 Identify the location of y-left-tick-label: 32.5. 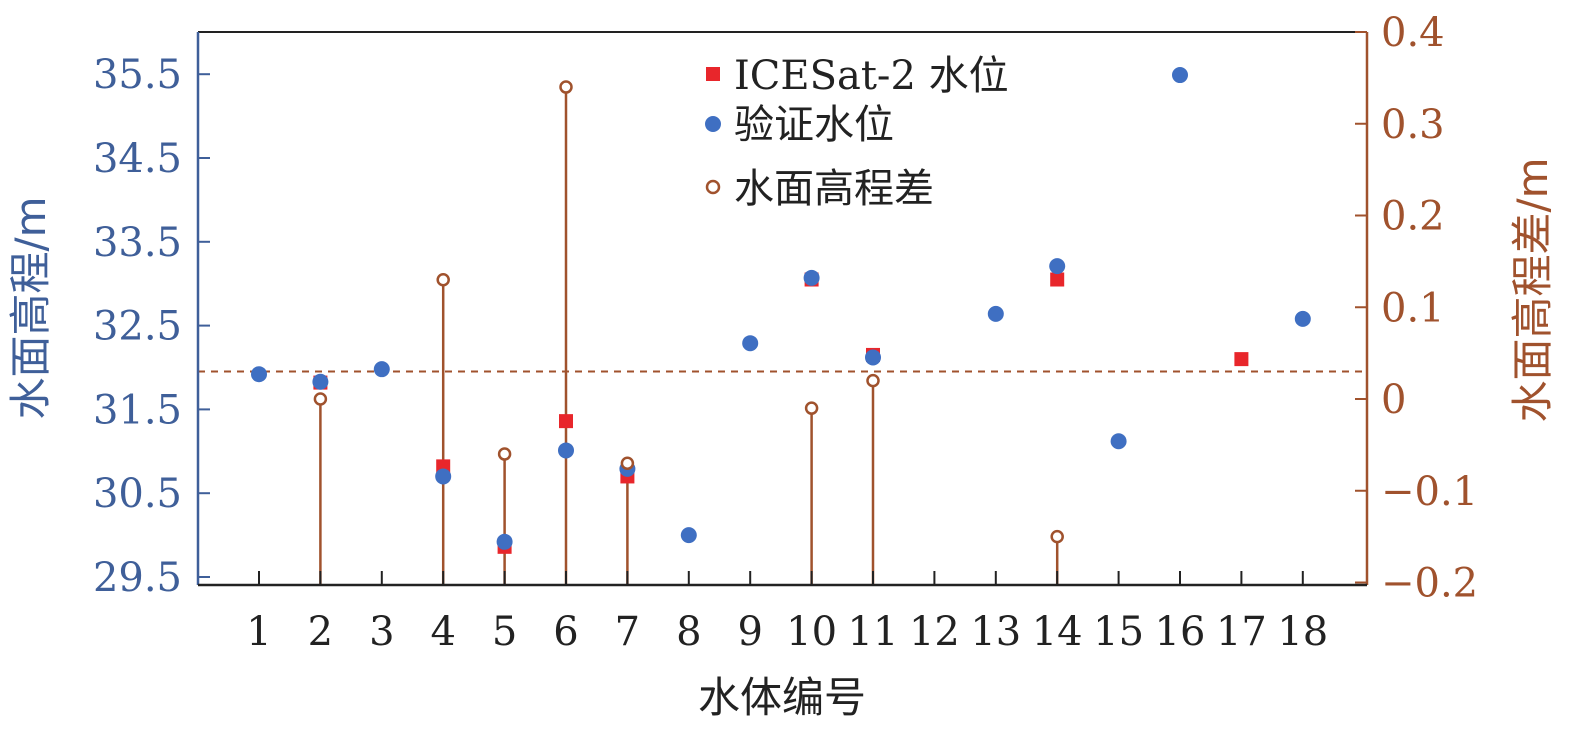
(137, 327).